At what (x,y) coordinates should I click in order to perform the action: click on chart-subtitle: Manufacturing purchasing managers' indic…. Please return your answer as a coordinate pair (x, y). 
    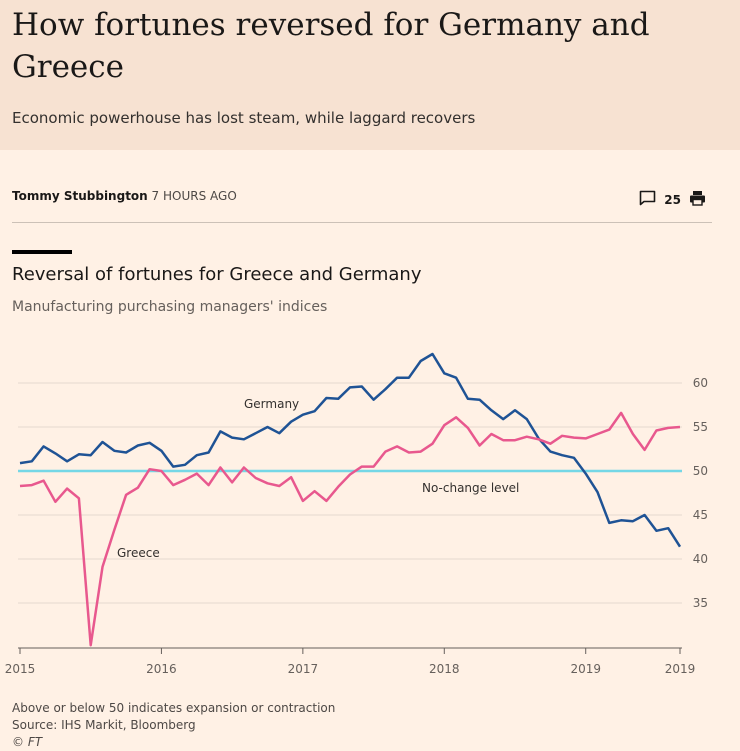
    Looking at the image, I should click on (170, 307).